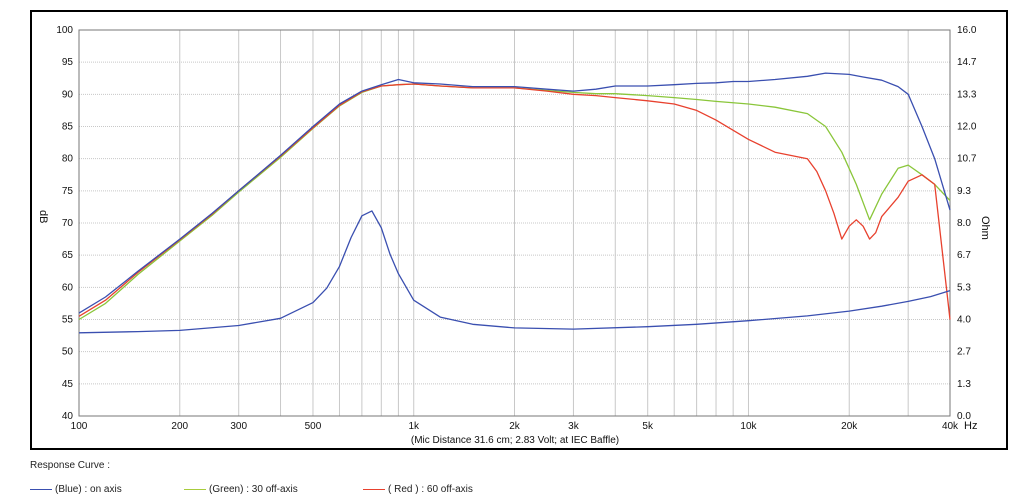 The image size is (1024, 497). Describe the element at coordinates (68, 223) in the screenshot. I see `y-tick-label-left: 70` at that location.